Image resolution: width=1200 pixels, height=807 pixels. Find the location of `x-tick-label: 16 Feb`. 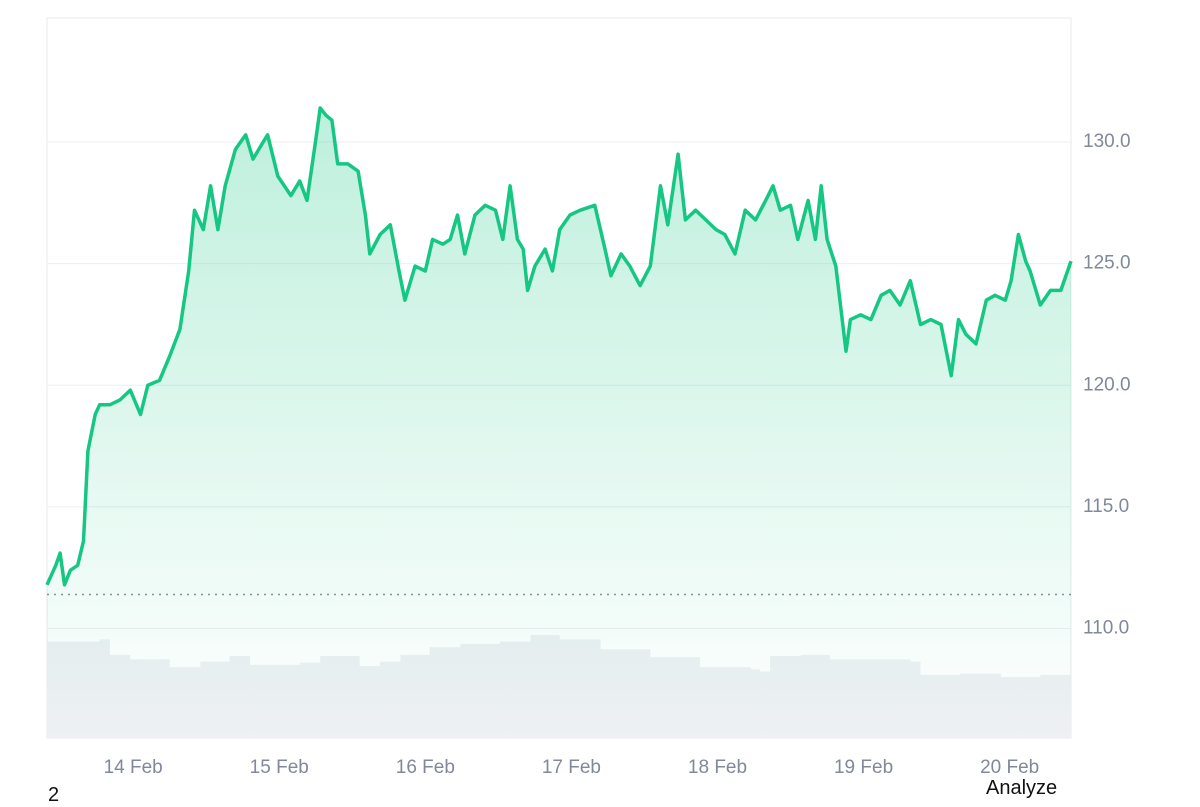

x-tick-label: 16 Feb is located at coordinates (425, 767).